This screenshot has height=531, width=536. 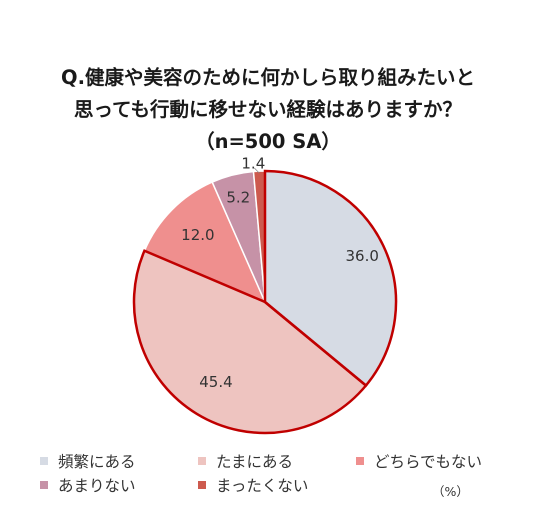 I want to click on slice-5-value-label: 1.4, so click(x=253, y=164).